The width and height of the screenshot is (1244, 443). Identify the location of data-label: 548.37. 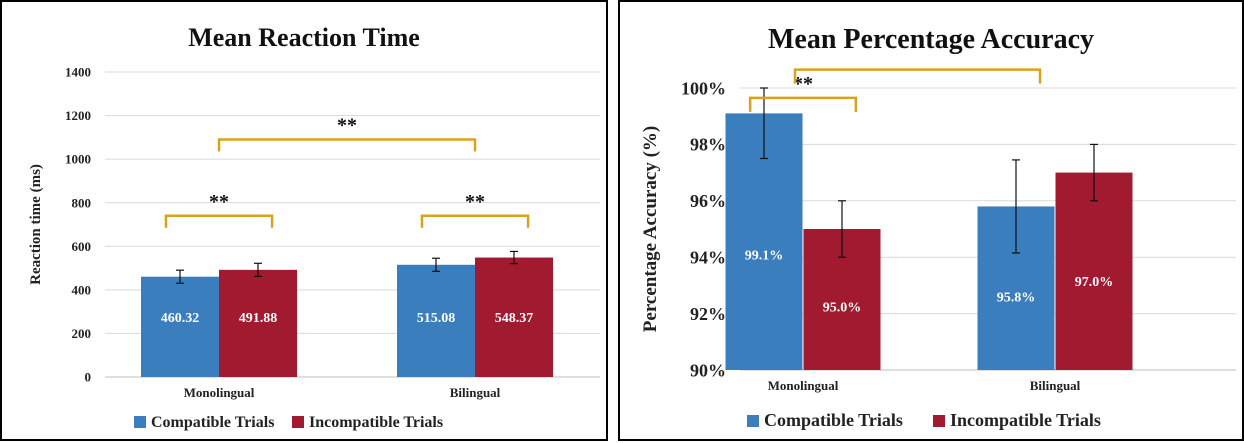
(514, 318).